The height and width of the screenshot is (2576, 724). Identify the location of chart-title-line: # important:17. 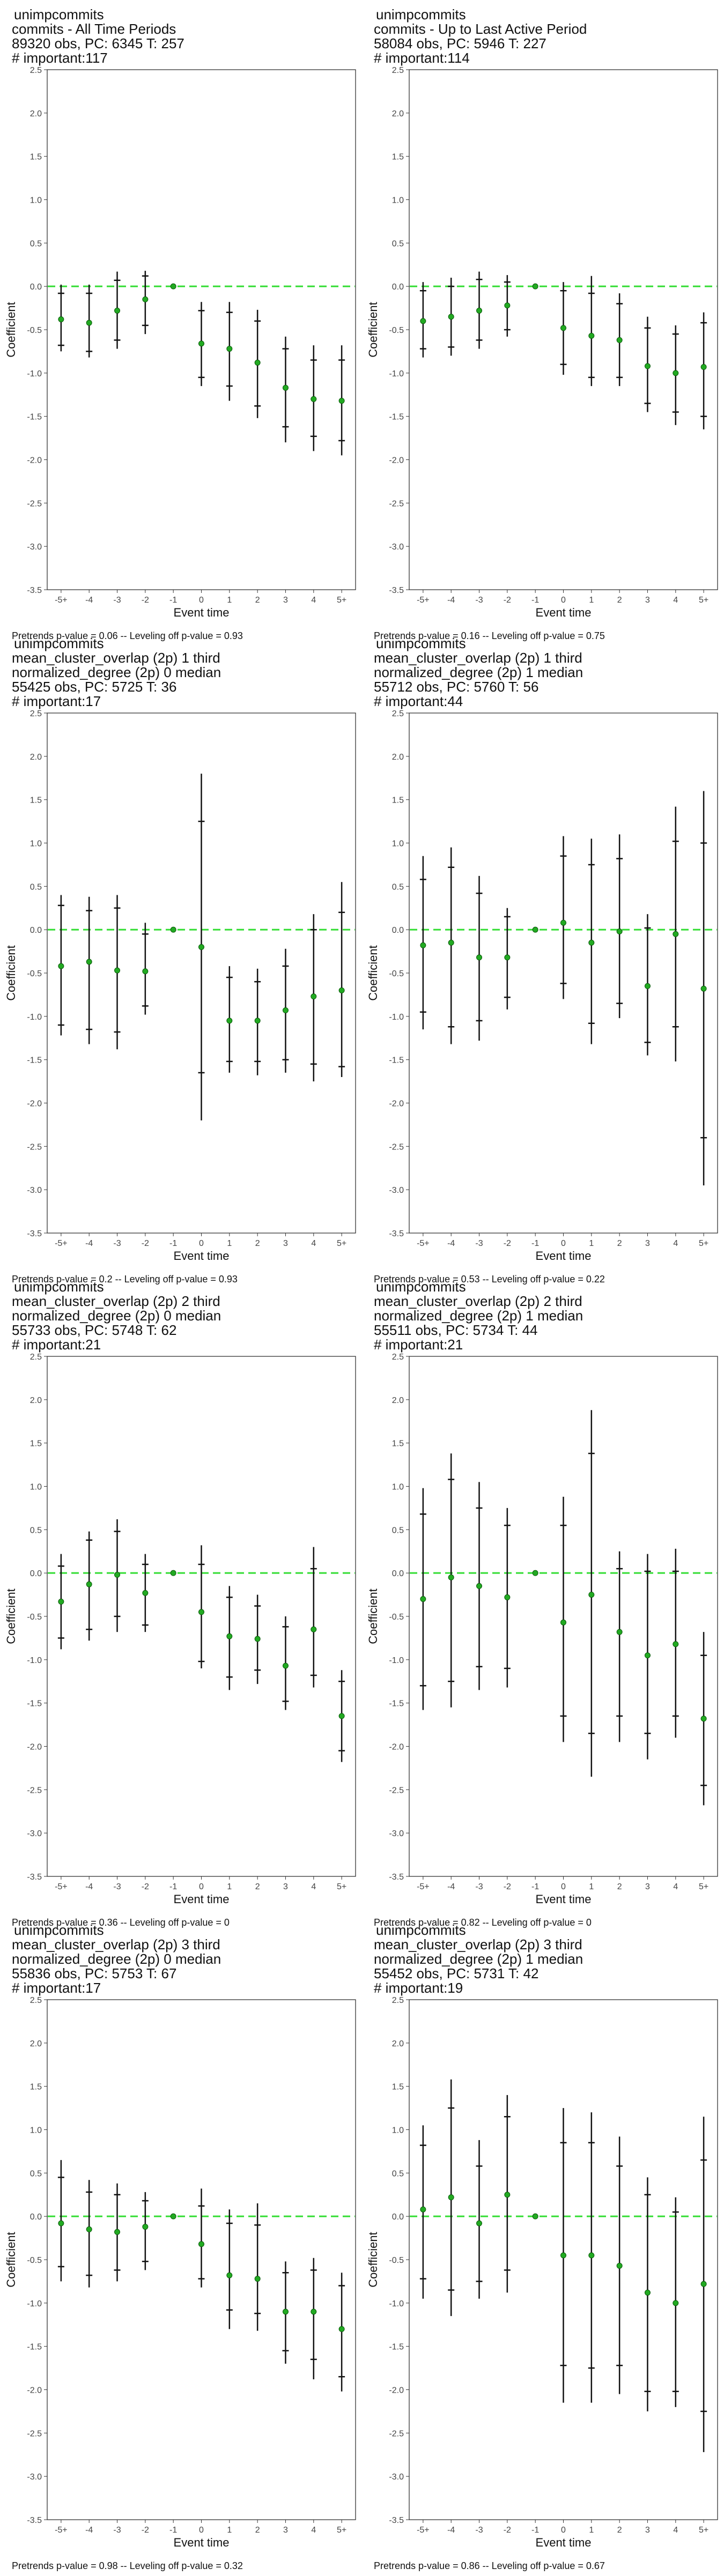
(56, 701).